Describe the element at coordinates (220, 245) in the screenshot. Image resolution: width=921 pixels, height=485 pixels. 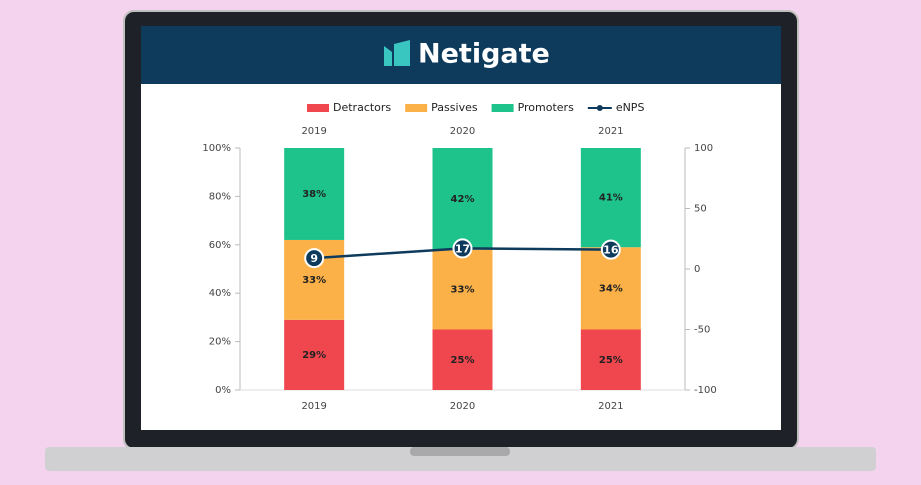
I see `y-tick-label: 60%` at that location.